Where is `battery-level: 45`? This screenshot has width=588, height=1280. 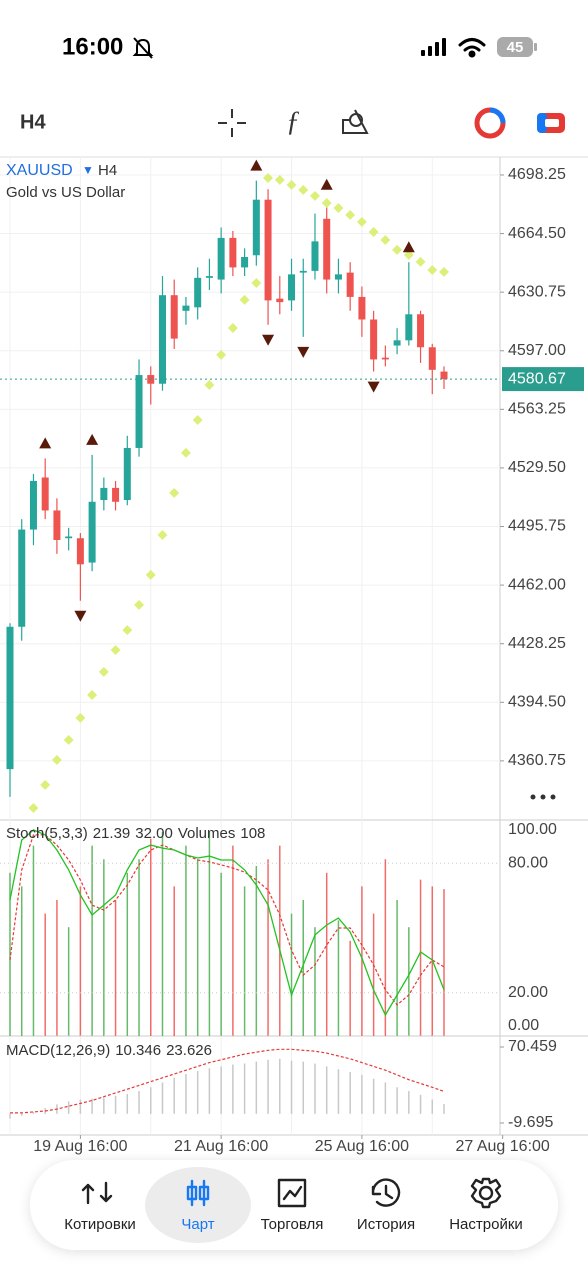
battery-level: 45 is located at coordinates (515, 47).